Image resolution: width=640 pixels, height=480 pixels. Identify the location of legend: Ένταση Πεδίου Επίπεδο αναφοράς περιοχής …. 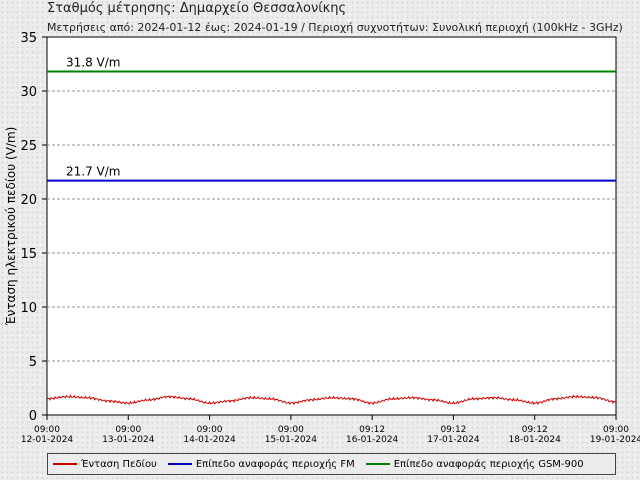
(331, 464).